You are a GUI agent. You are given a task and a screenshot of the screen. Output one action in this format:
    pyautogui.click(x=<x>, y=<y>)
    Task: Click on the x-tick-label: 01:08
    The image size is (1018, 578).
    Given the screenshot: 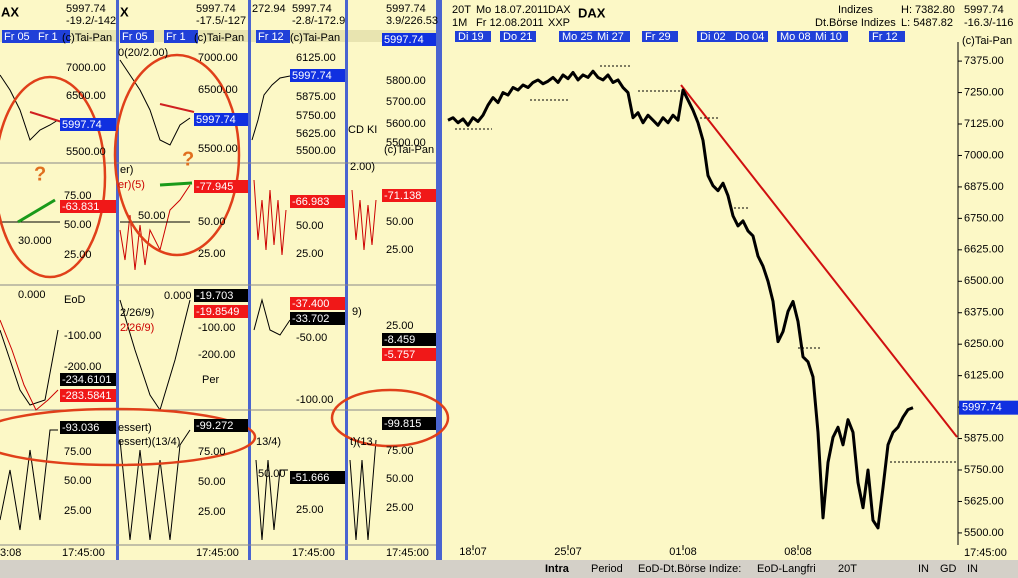 What is the action you would take?
    pyautogui.click(x=683, y=552)
    